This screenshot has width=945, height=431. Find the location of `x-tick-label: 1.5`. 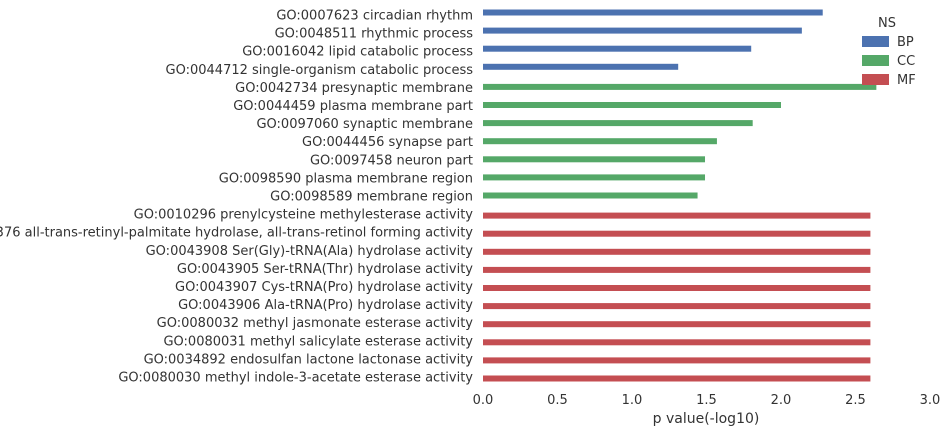

x-tick-label: 1.5 is located at coordinates (706, 400).